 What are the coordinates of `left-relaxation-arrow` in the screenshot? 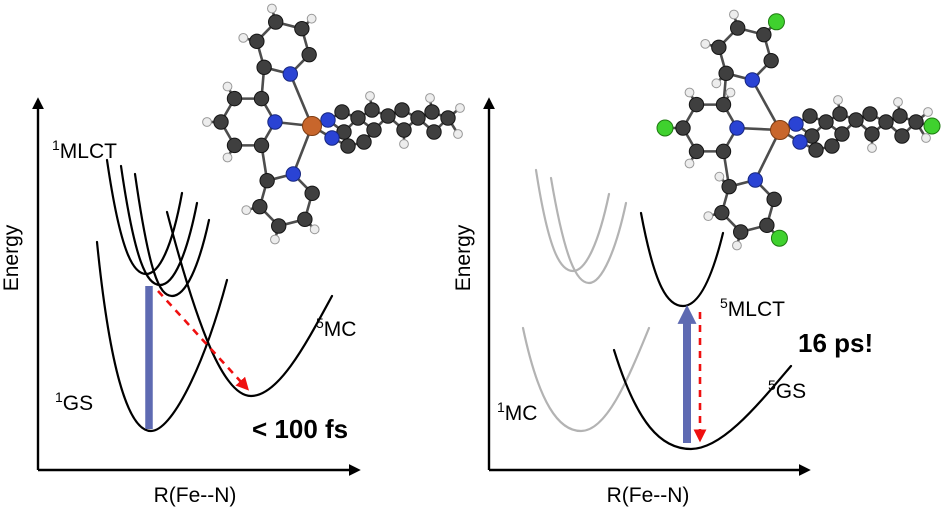 It's located at (203, 340).